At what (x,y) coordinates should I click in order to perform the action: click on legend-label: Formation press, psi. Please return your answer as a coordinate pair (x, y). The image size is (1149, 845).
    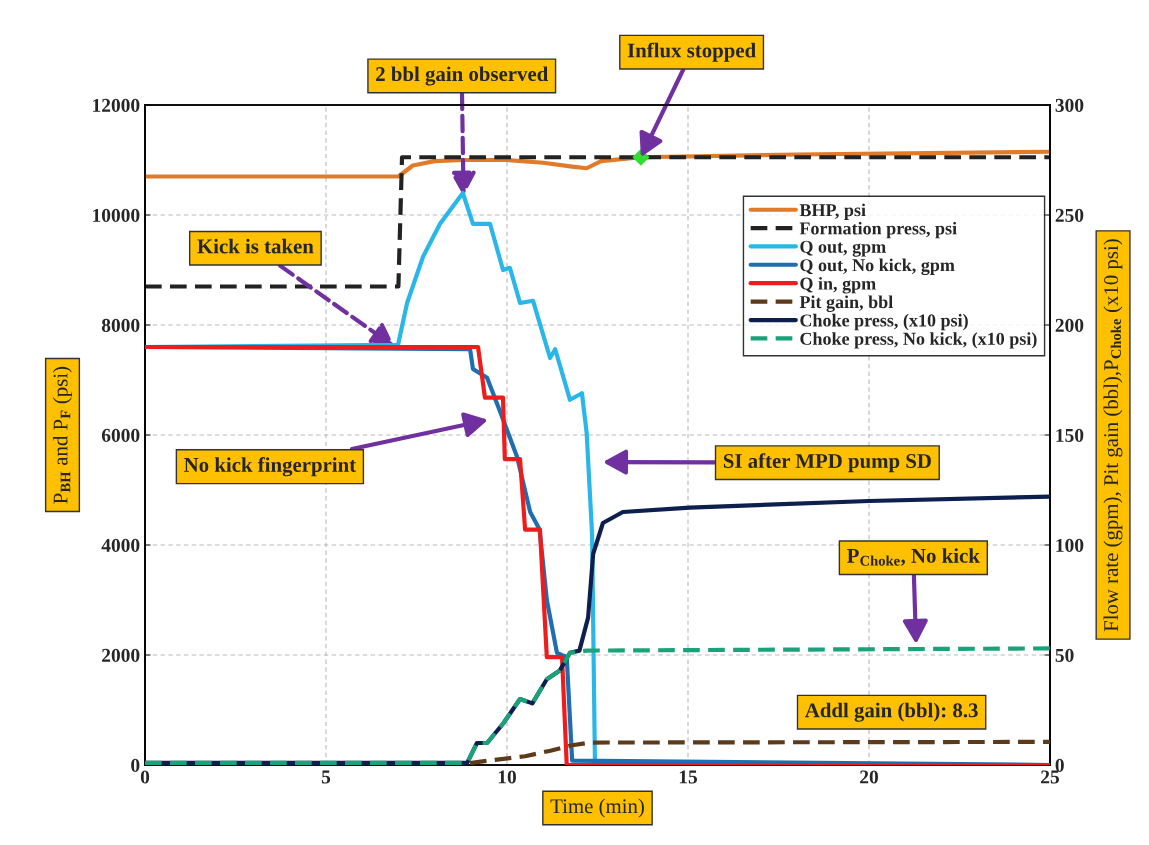
    Looking at the image, I should click on (878, 230).